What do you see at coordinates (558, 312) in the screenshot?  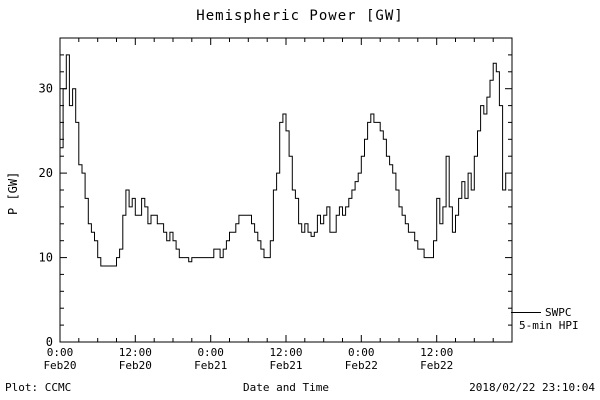 I see `legend-source-label: SWPC` at bounding box center [558, 312].